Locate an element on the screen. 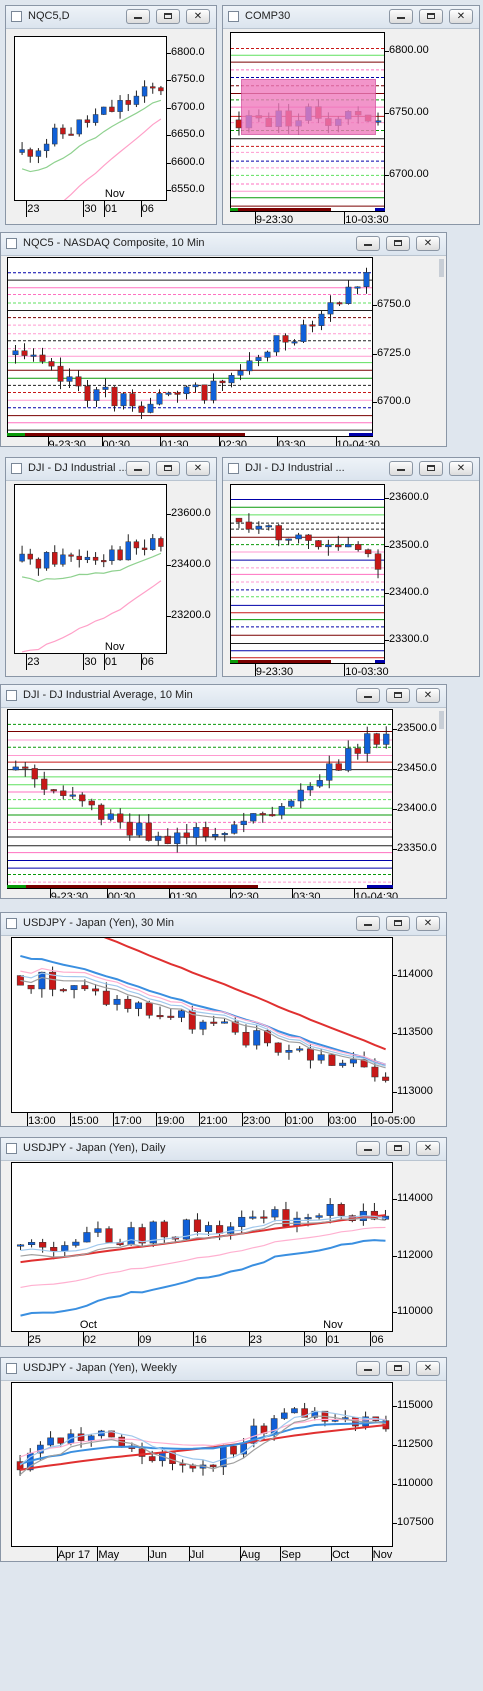  title-bar: NQC5,D ✕ is located at coordinates (111, 17).